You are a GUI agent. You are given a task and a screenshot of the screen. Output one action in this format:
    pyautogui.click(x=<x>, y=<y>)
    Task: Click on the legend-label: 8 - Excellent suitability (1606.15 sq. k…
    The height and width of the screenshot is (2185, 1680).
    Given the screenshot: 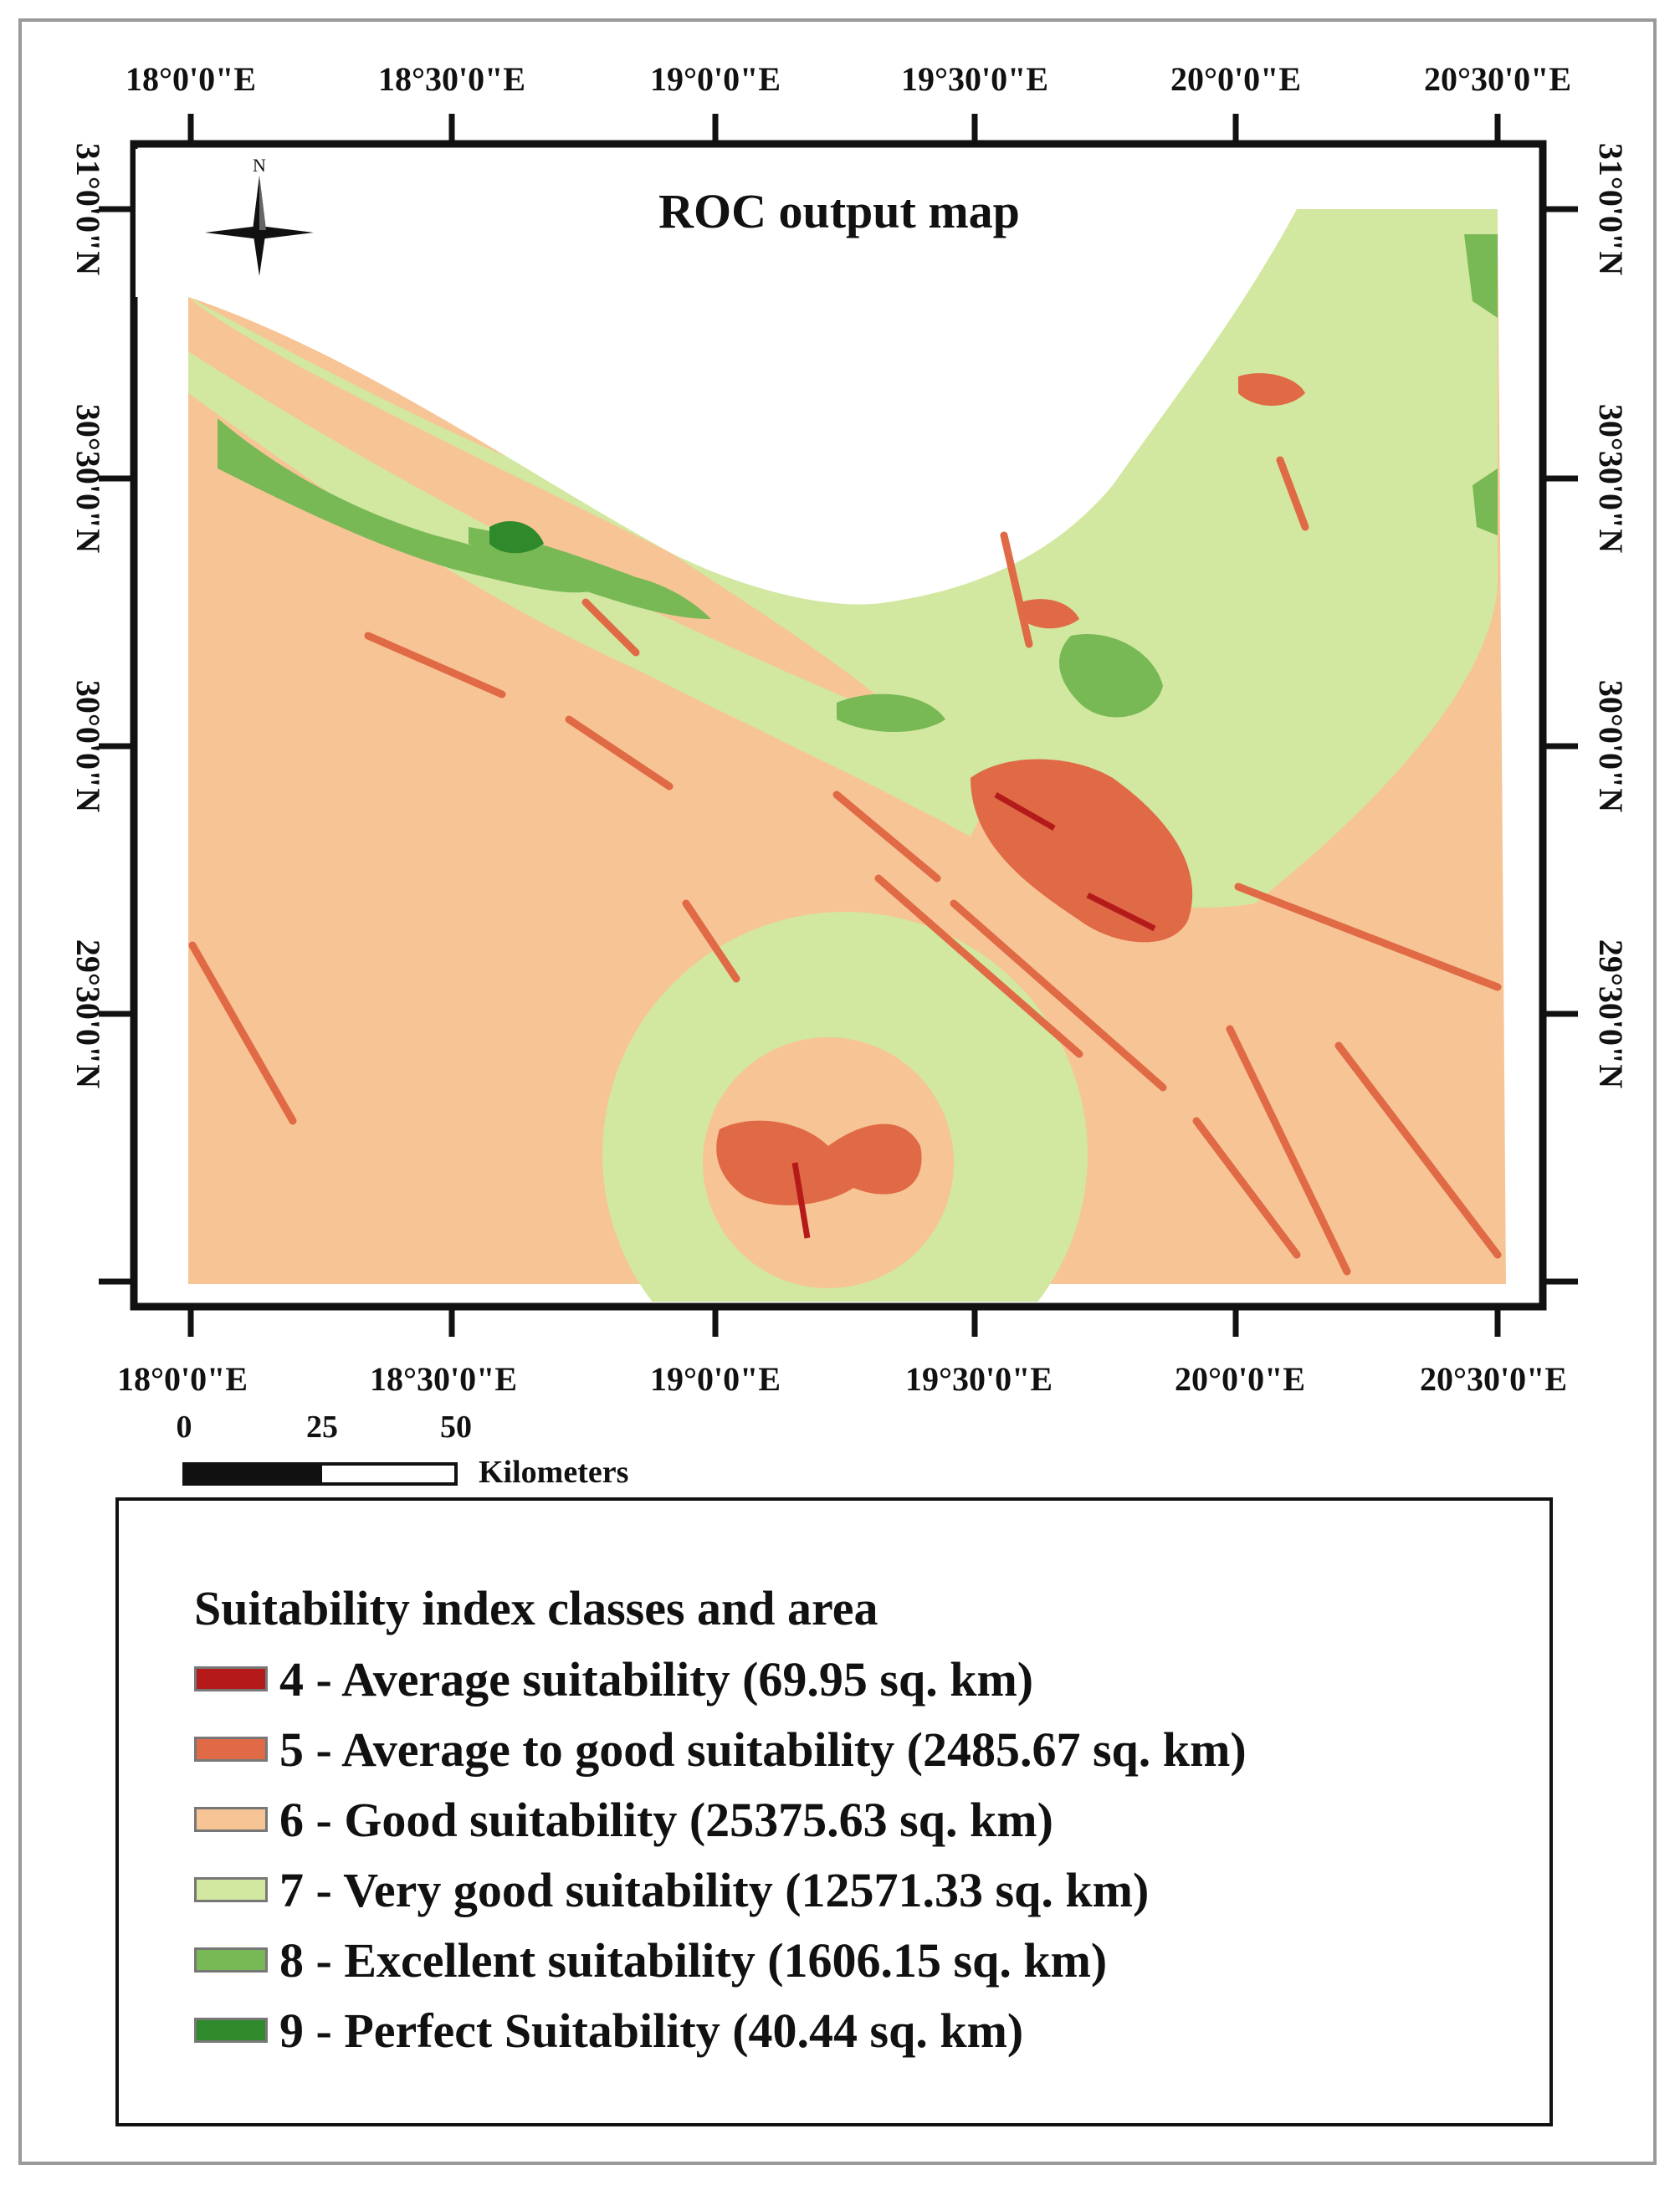 What is the action you would take?
    pyautogui.click(x=693, y=1960)
    